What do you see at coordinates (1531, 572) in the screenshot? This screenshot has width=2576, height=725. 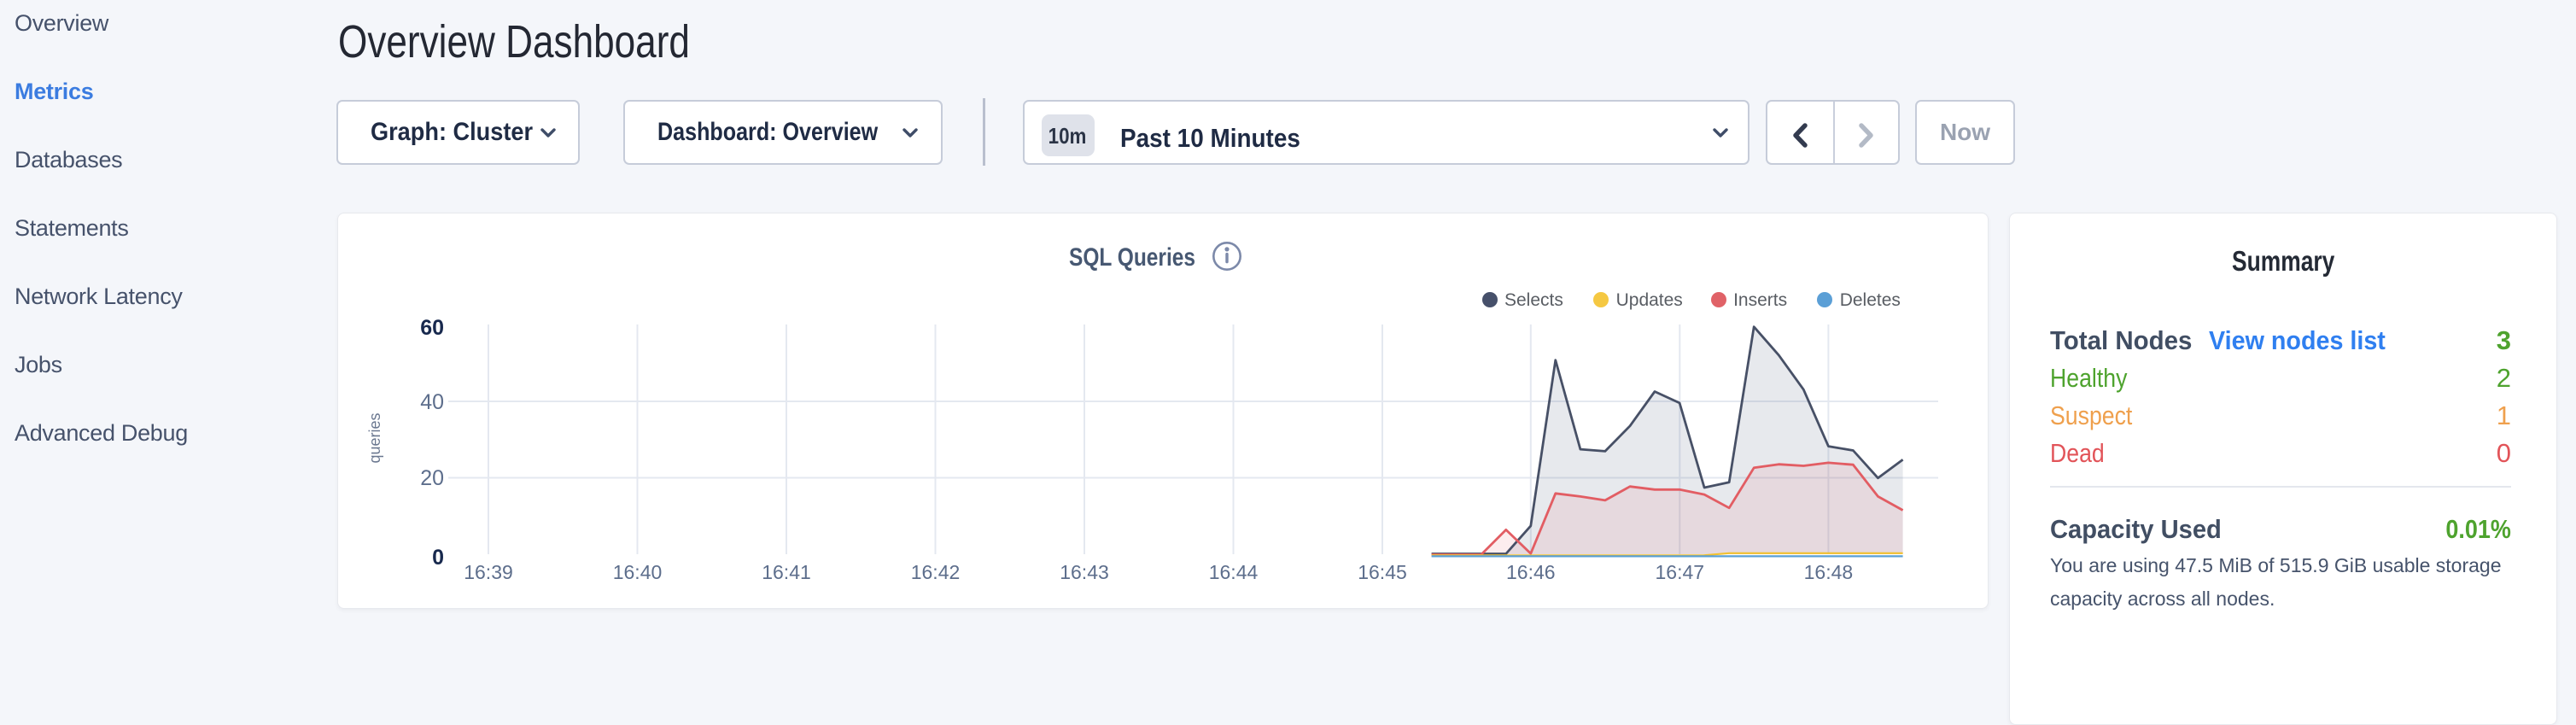 I see `svg-text: 16:46` at bounding box center [1531, 572].